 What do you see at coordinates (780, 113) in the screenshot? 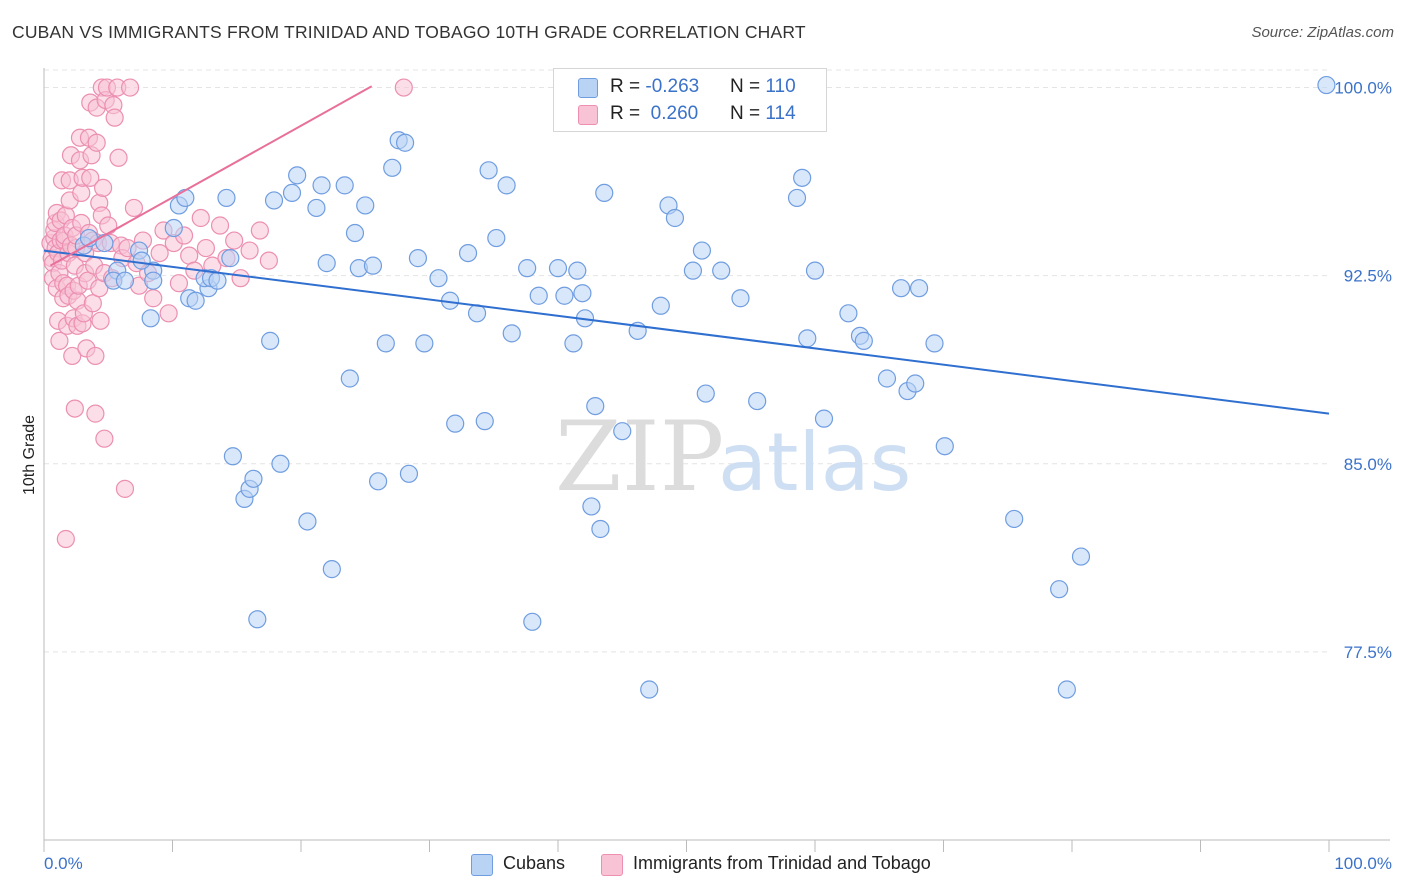
I see `n-value: 114` at bounding box center [780, 113].